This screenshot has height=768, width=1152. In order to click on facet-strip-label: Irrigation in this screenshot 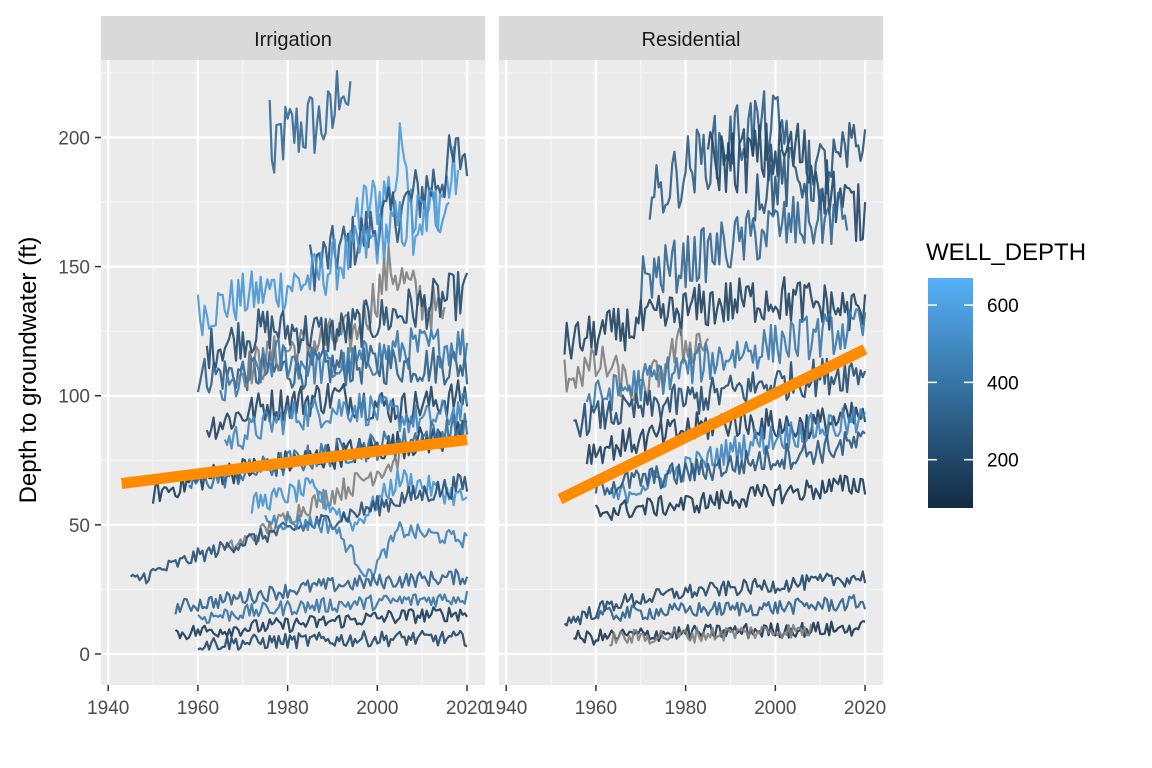, I will do `click(293, 40)`.